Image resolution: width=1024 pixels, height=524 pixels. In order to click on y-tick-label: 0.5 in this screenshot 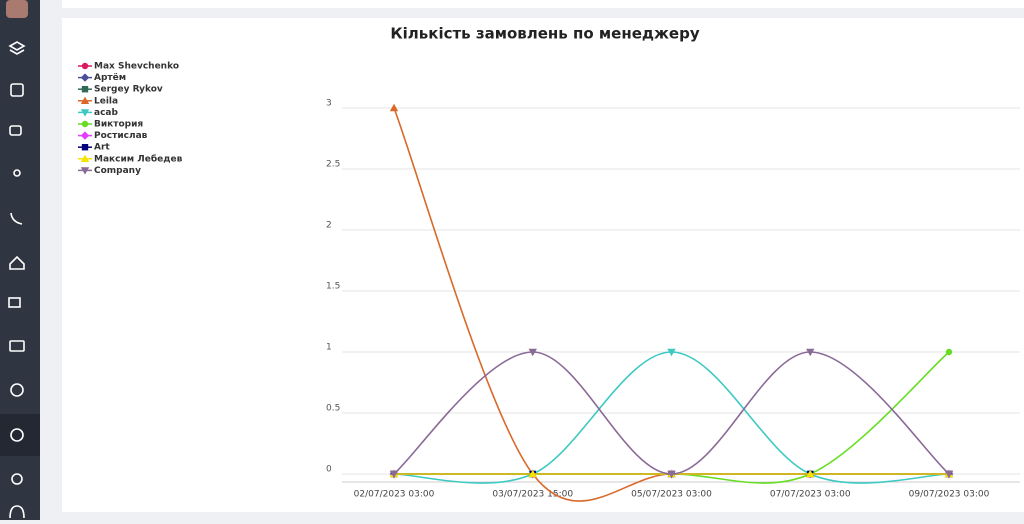, I will do `click(333, 409)`.